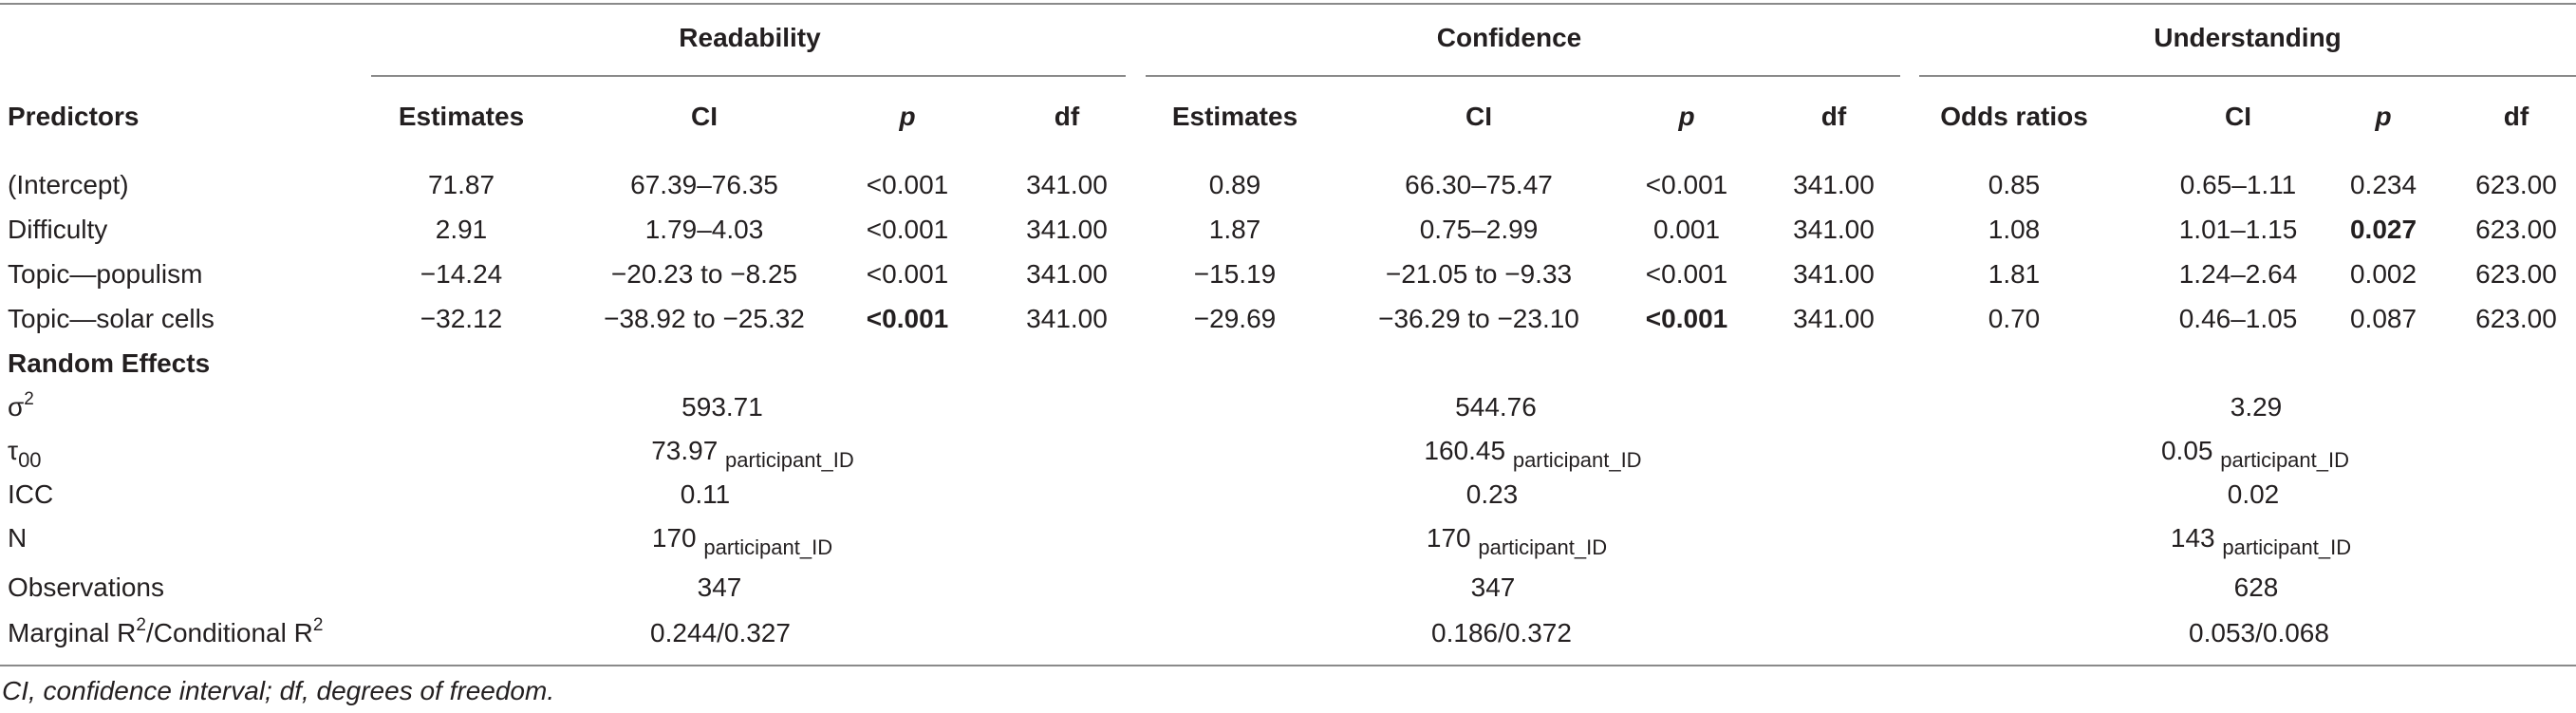 The width and height of the screenshot is (2576, 713). What do you see at coordinates (1479, 184) in the screenshot?
I see `table-cell: 66.30–75.47` at bounding box center [1479, 184].